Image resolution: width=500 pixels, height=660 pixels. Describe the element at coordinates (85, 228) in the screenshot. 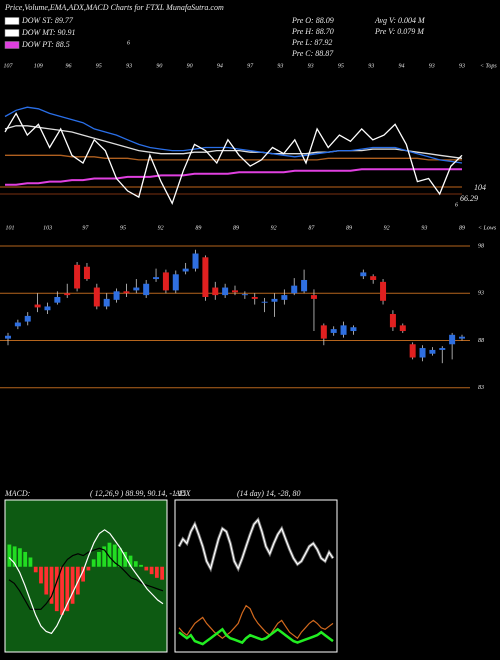

I see `bottom-label: 97` at that location.